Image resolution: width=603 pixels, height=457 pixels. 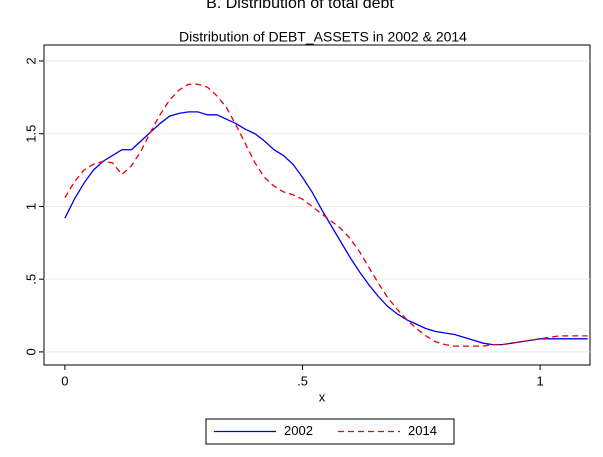 What do you see at coordinates (30, 60) in the screenshot?
I see `y-tick-label: 2` at bounding box center [30, 60].